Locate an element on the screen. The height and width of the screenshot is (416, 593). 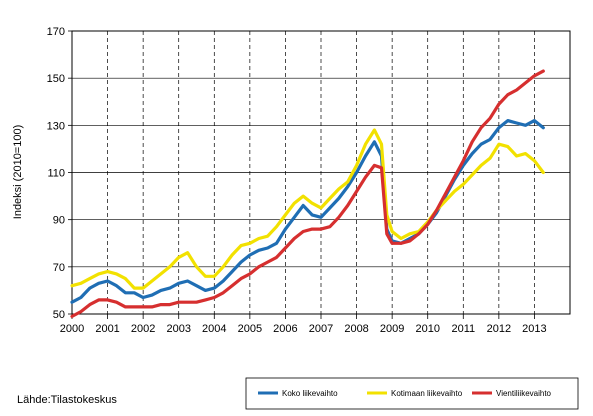
x-tick-label: 2006 is located at coordinates (285, 329).